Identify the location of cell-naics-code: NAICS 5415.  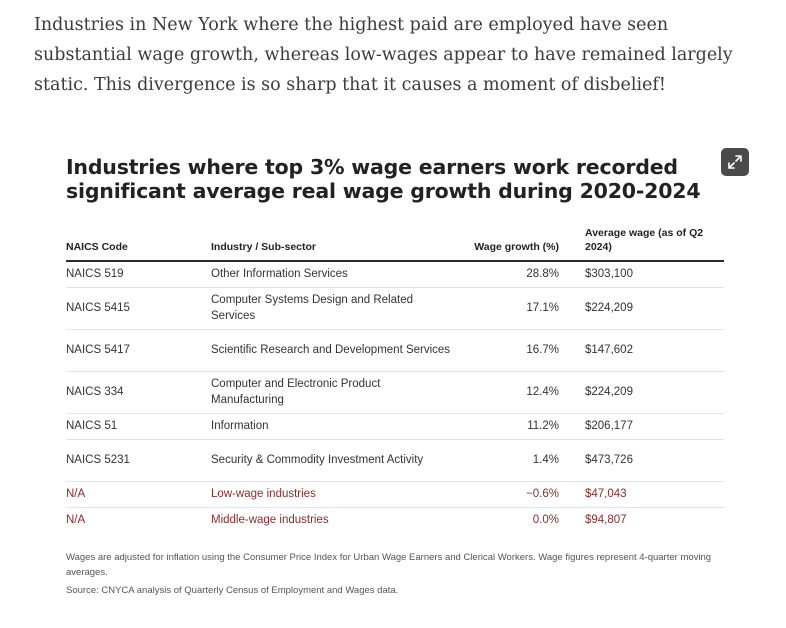
(138, 308).